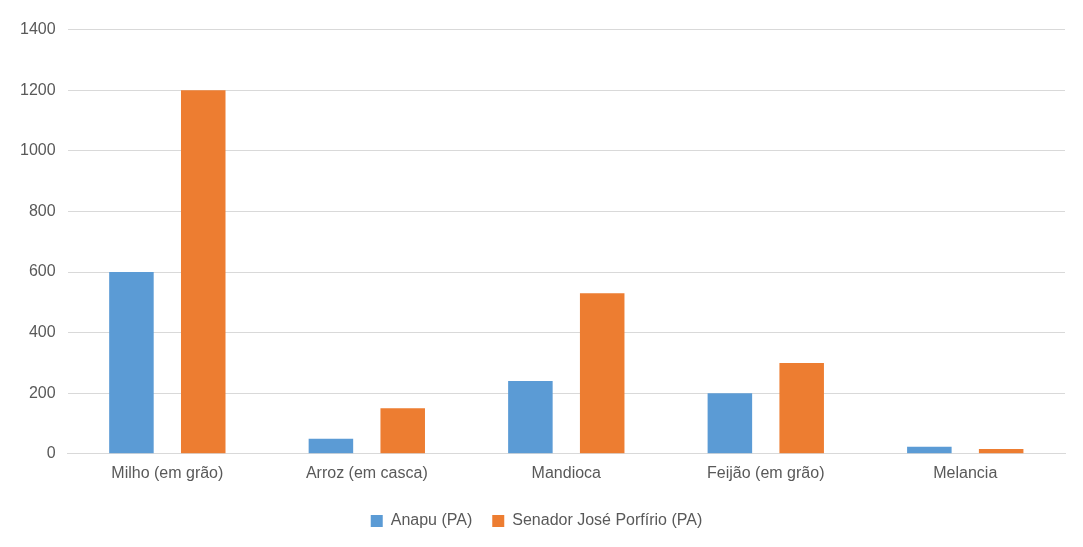  I want to click on x-tick-label: Arroz (em casca), so click(366, 472).